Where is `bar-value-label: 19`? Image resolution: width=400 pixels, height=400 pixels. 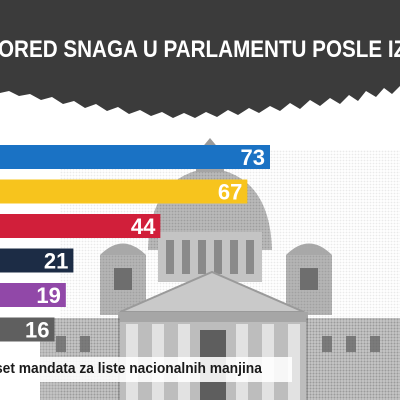 bar-value-label: 19 is located at coordinates (48, 295).